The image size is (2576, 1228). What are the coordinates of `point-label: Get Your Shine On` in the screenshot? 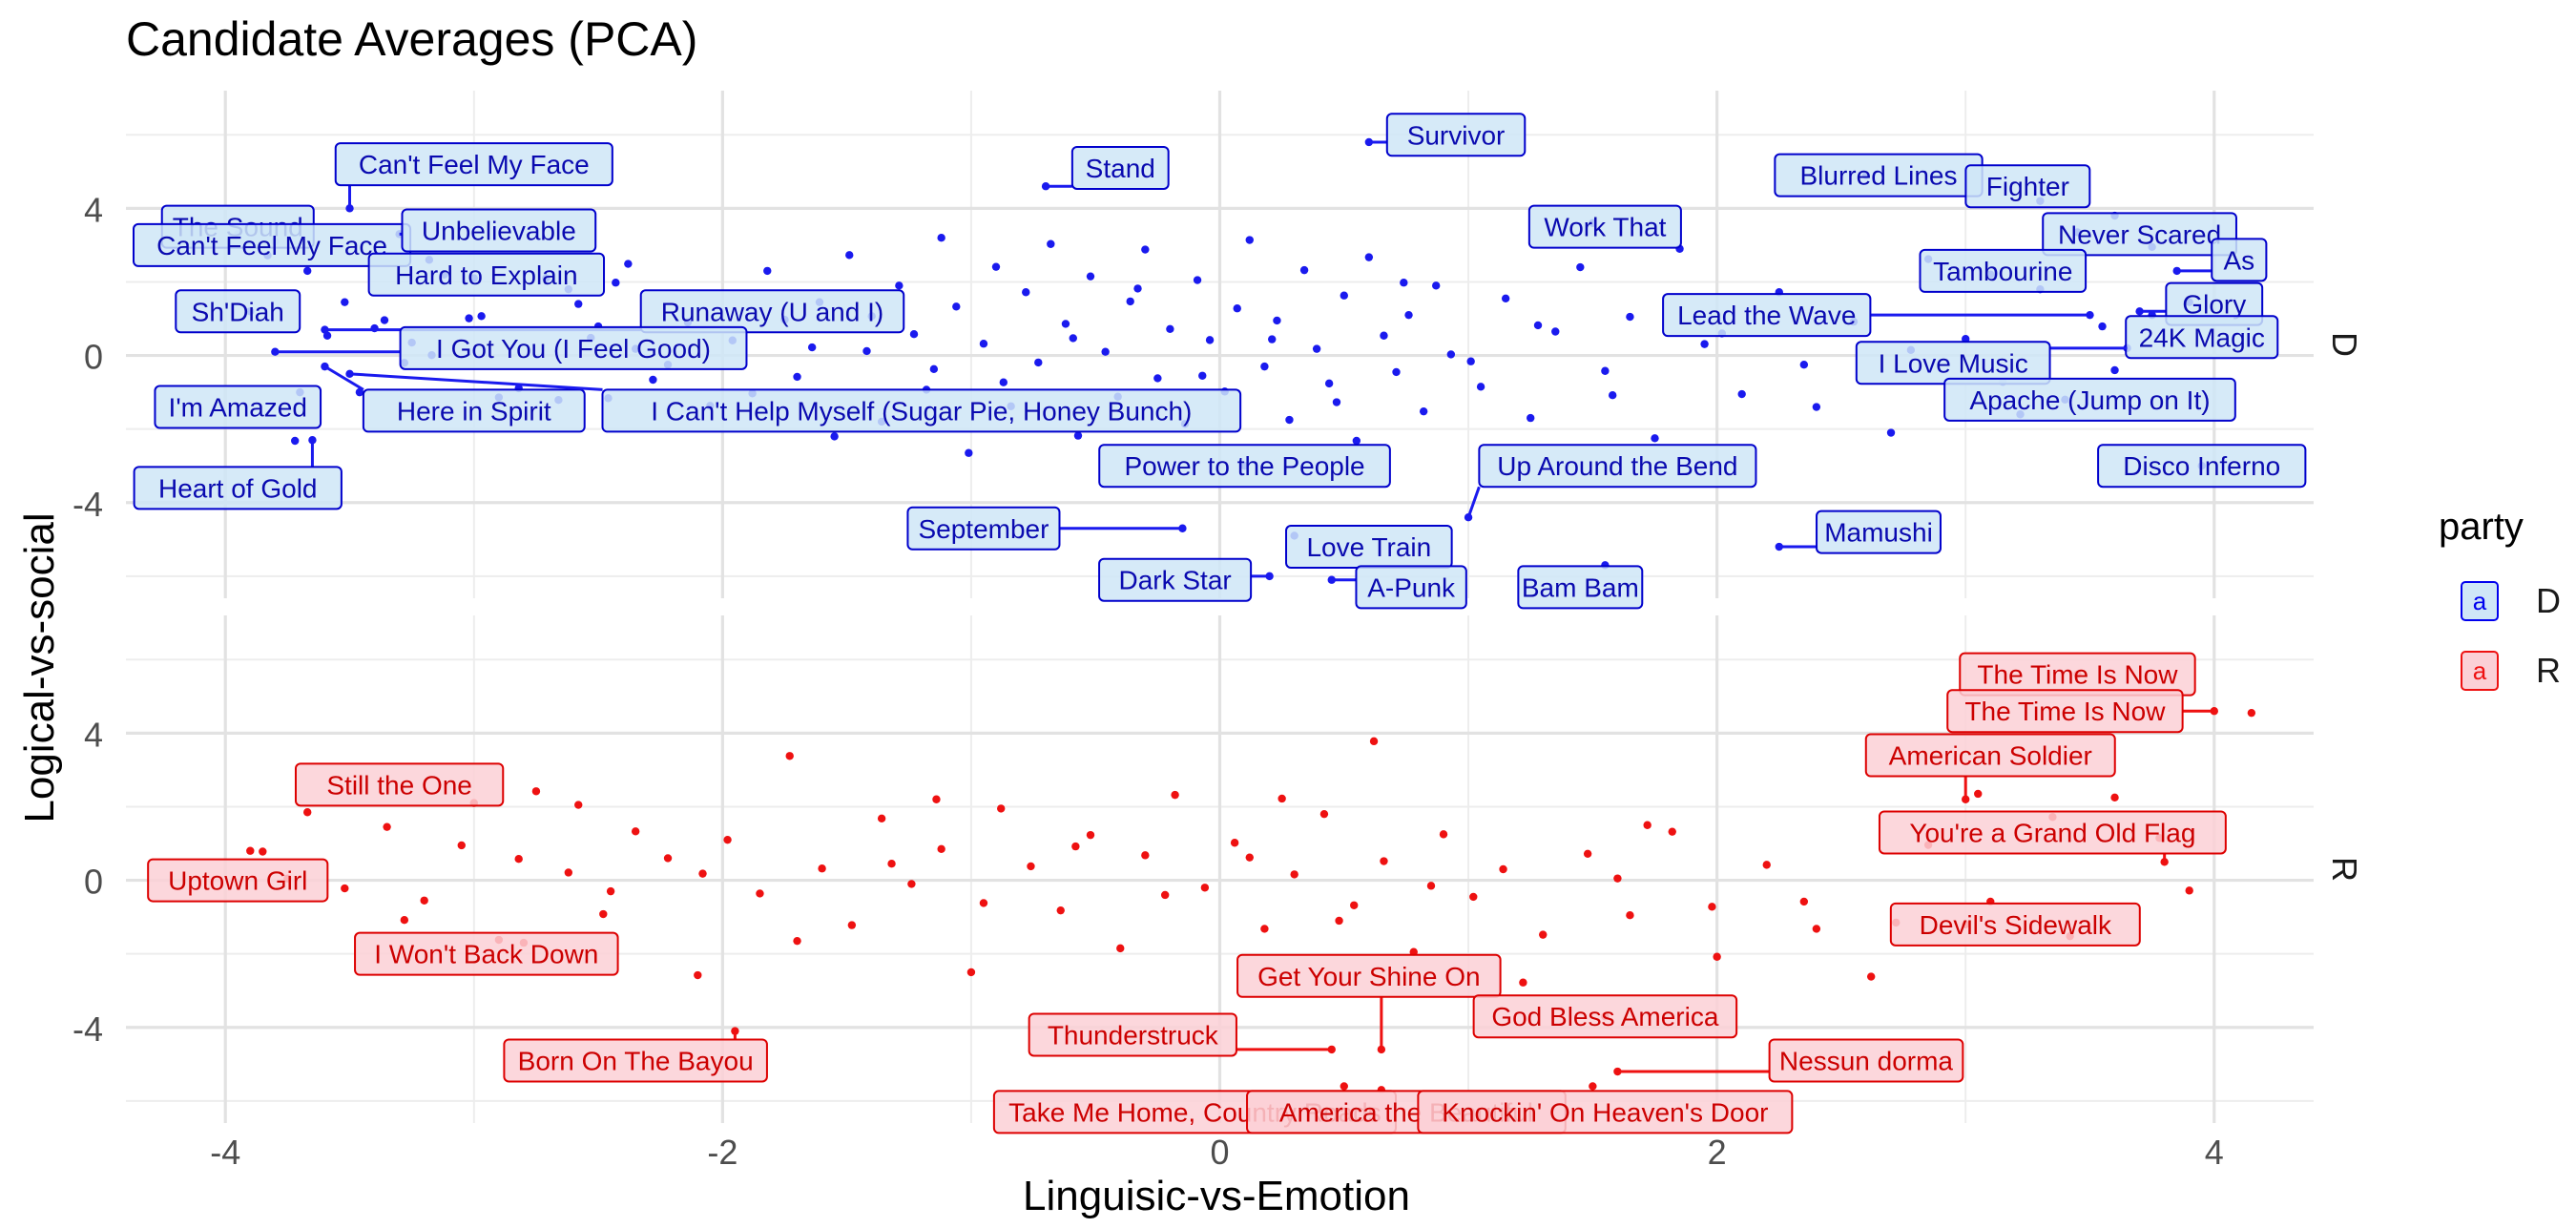 It's located at (1369, 975).